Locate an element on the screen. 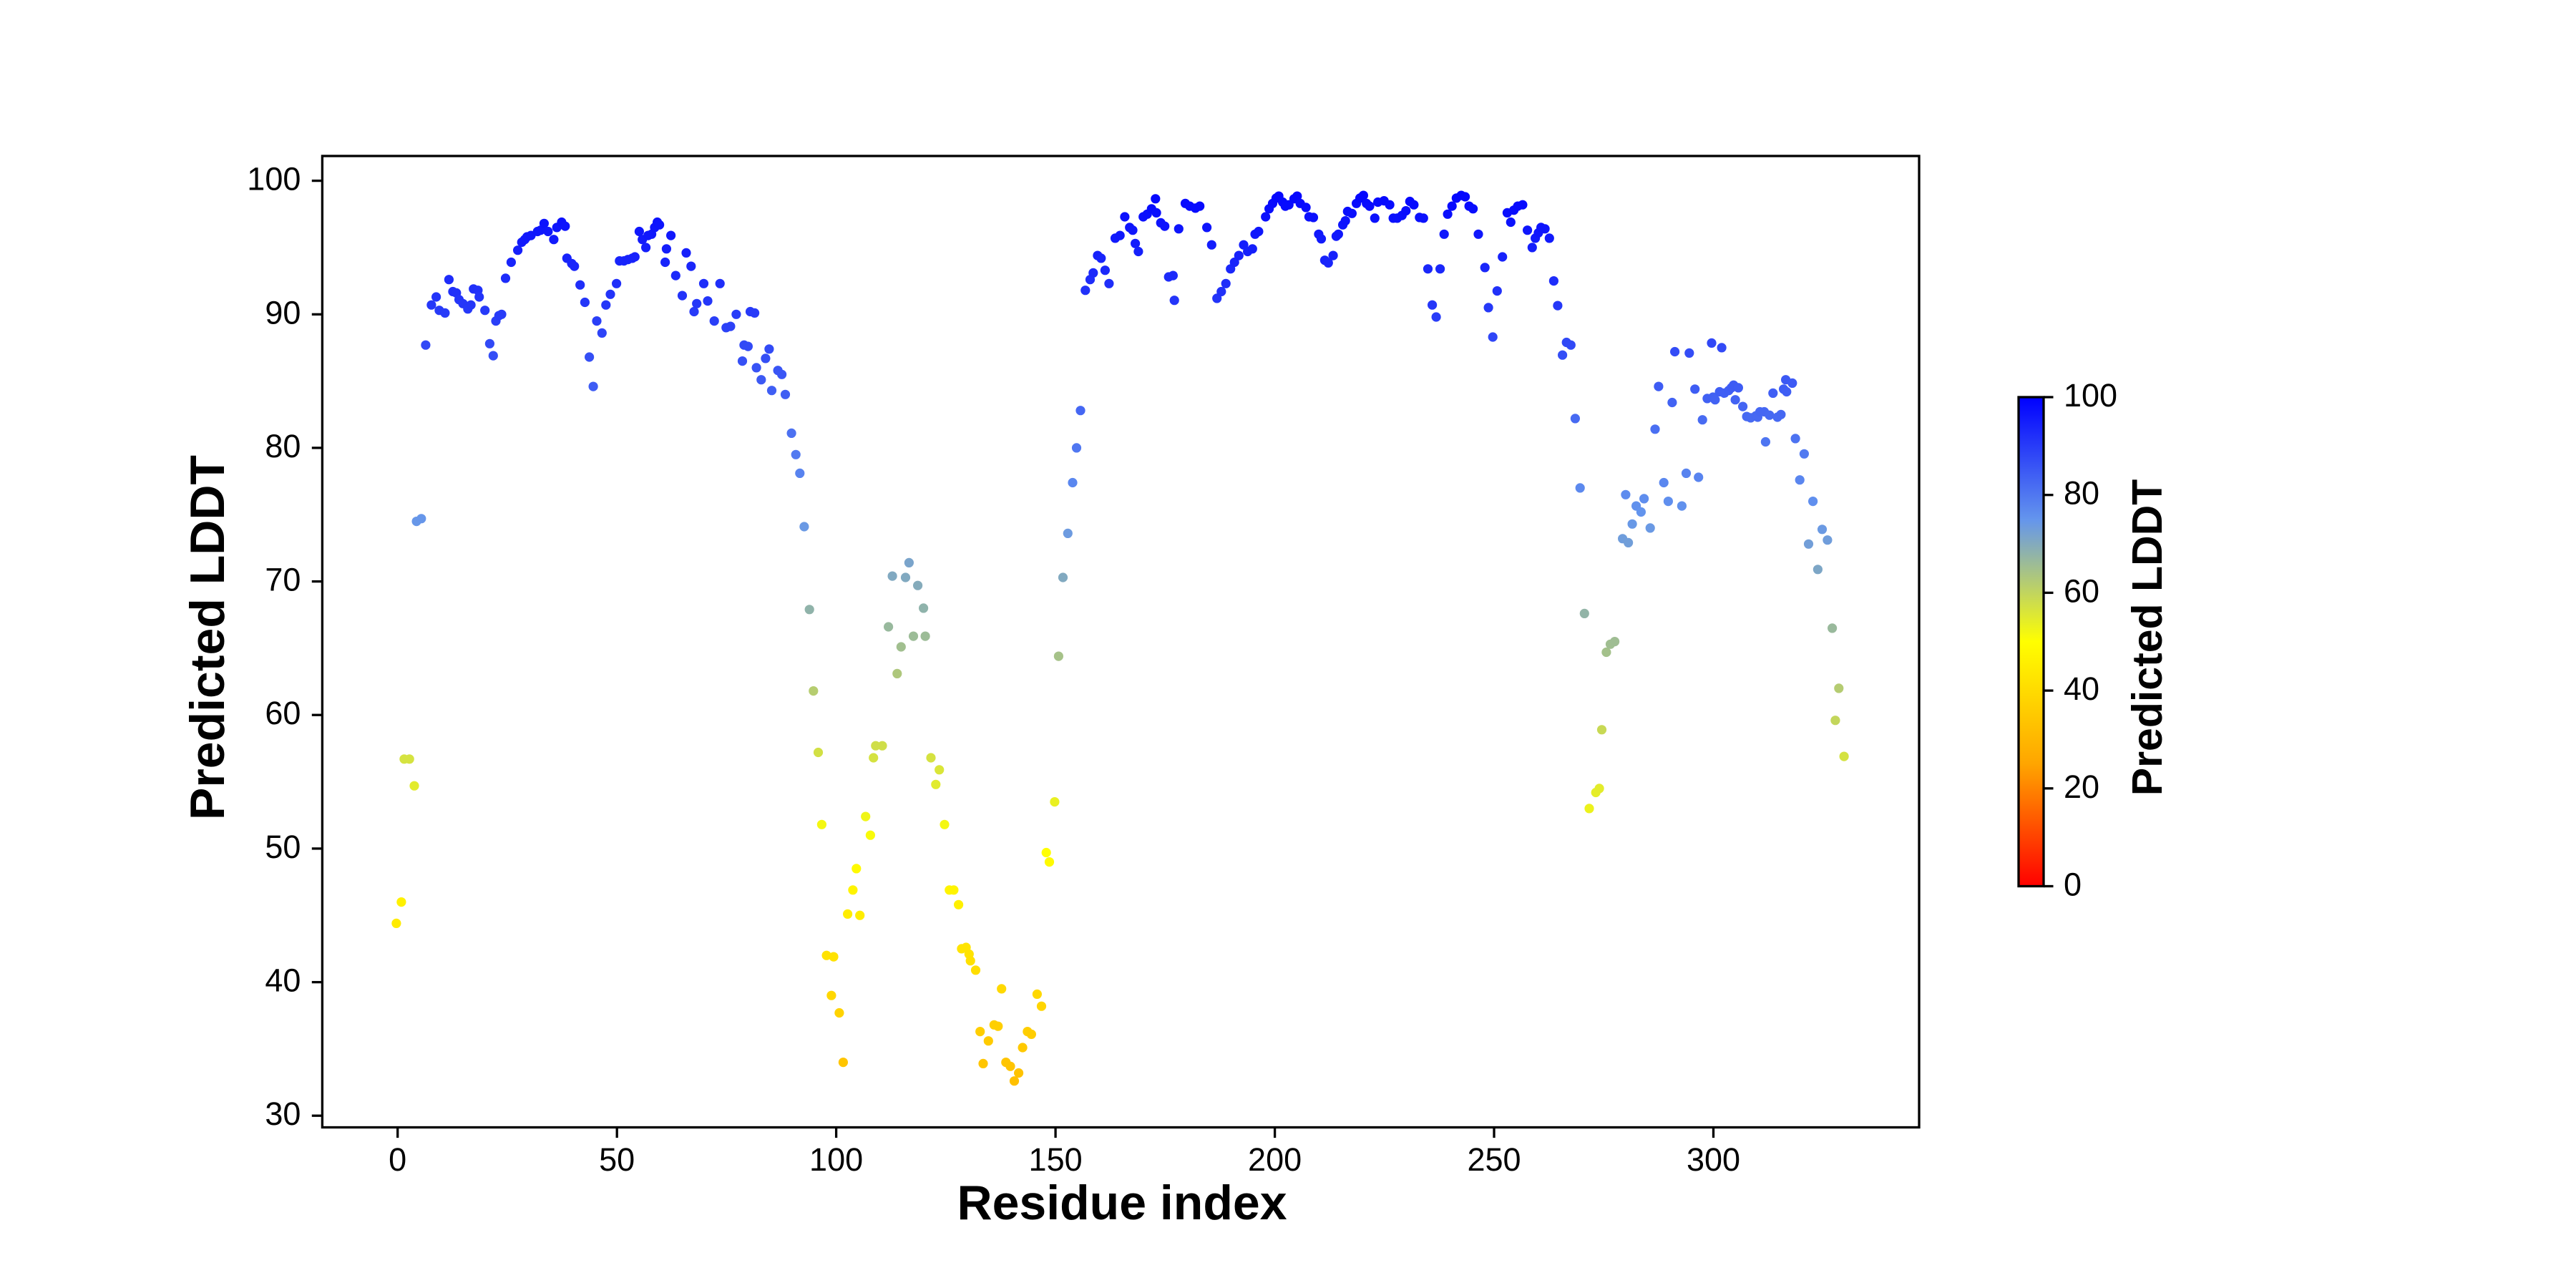 The height and width of the screenshot is (1288, 2576). svg-text: 300 is located at coordinates (1713, 1159).